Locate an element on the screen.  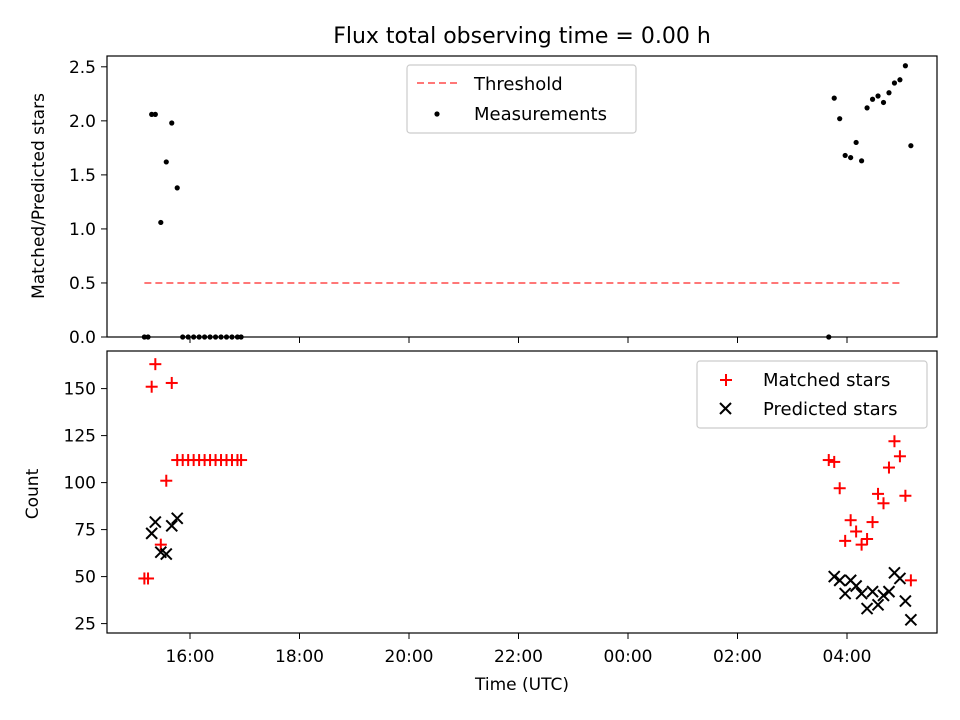
legend-measurements-swatch is located at coordinates (437, 114).